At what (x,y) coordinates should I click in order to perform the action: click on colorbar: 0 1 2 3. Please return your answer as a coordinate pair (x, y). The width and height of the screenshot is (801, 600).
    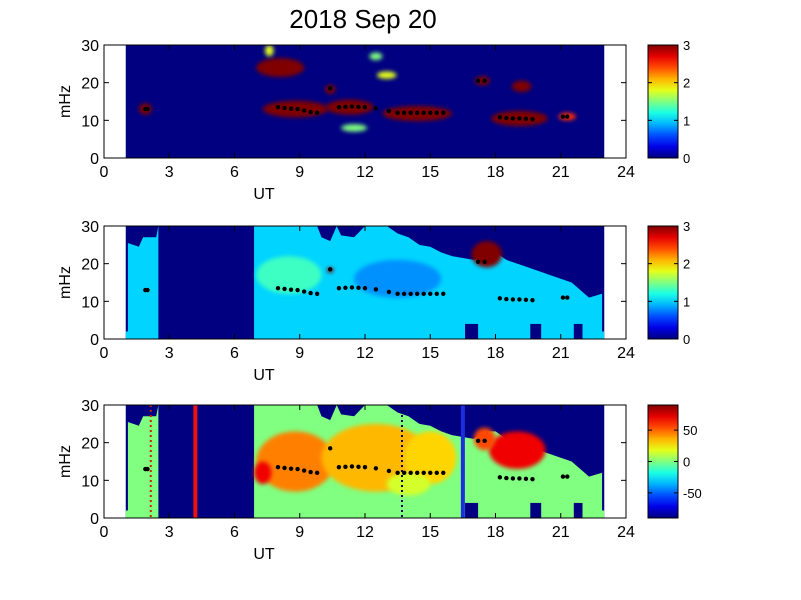
    Looking at the image, I should click on (668, 102).